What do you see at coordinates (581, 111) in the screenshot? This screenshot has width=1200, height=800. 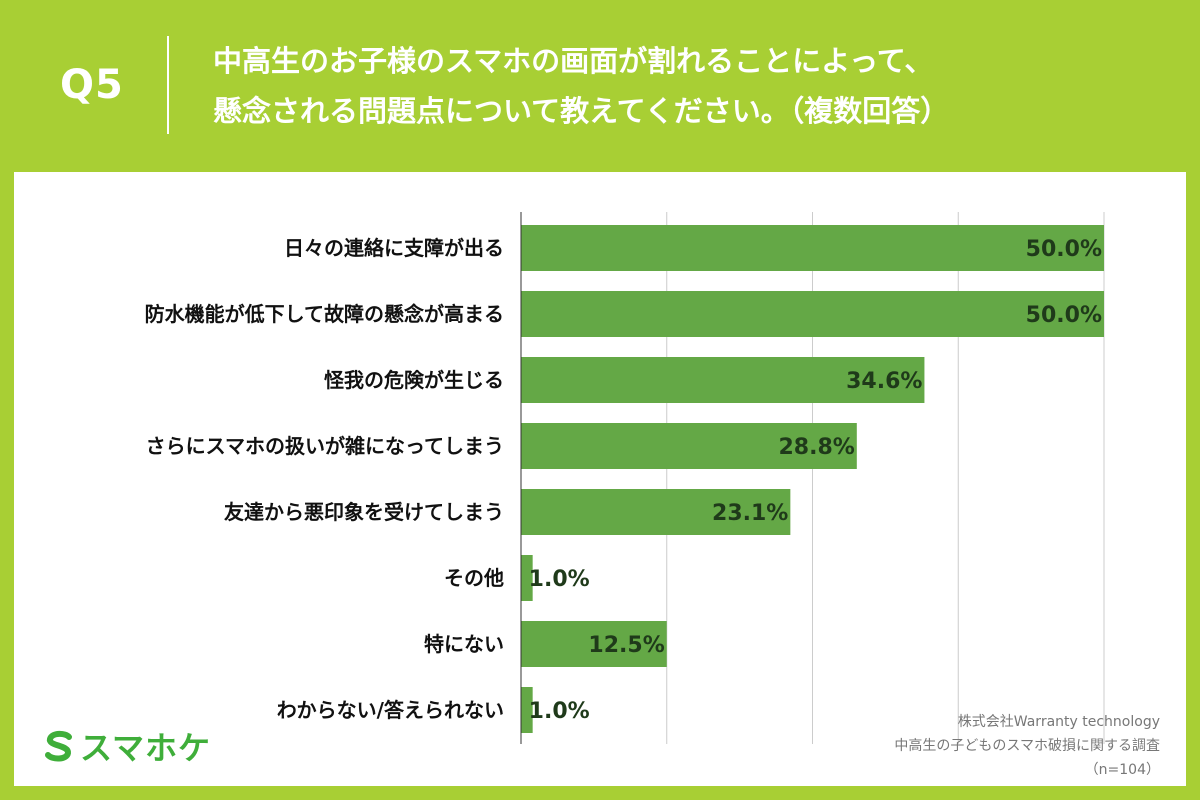 I see `question-line-2: 懸念される問題点について教えてください。（複数回答）` at bounding box center [581, 111].